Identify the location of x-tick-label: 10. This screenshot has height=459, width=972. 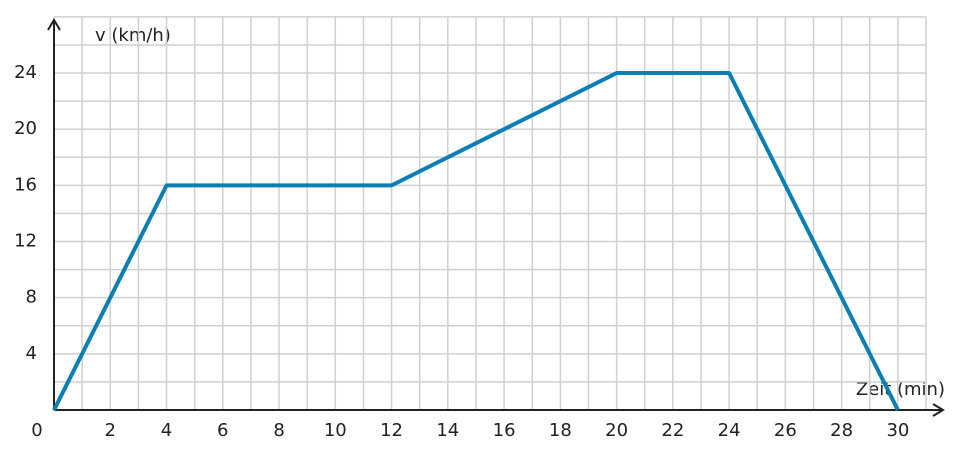
(335, 430).